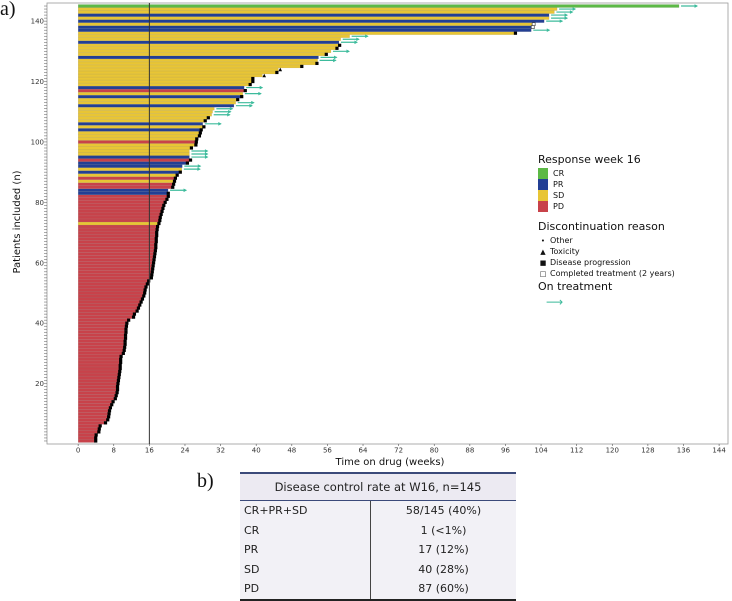 Image resolution: width=732 pixels, height=601 pixels. I want to click on x-tick-label: 136, so click(684, 451).